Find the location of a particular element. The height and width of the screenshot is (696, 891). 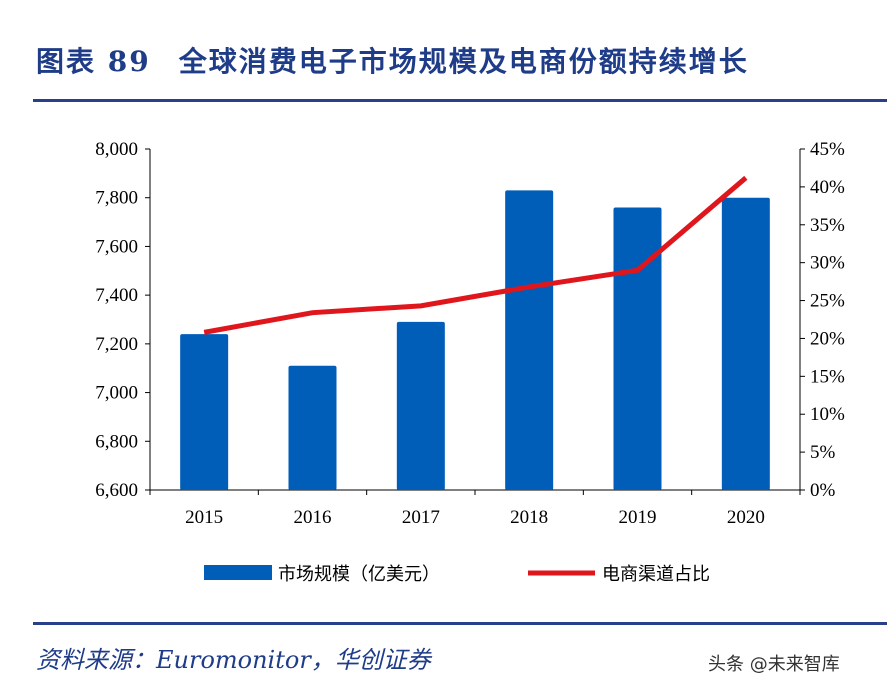

chart-title: 图表 89 全球消费电子市场规模及电商份额持续增长 is located at coordinates (392, 60).